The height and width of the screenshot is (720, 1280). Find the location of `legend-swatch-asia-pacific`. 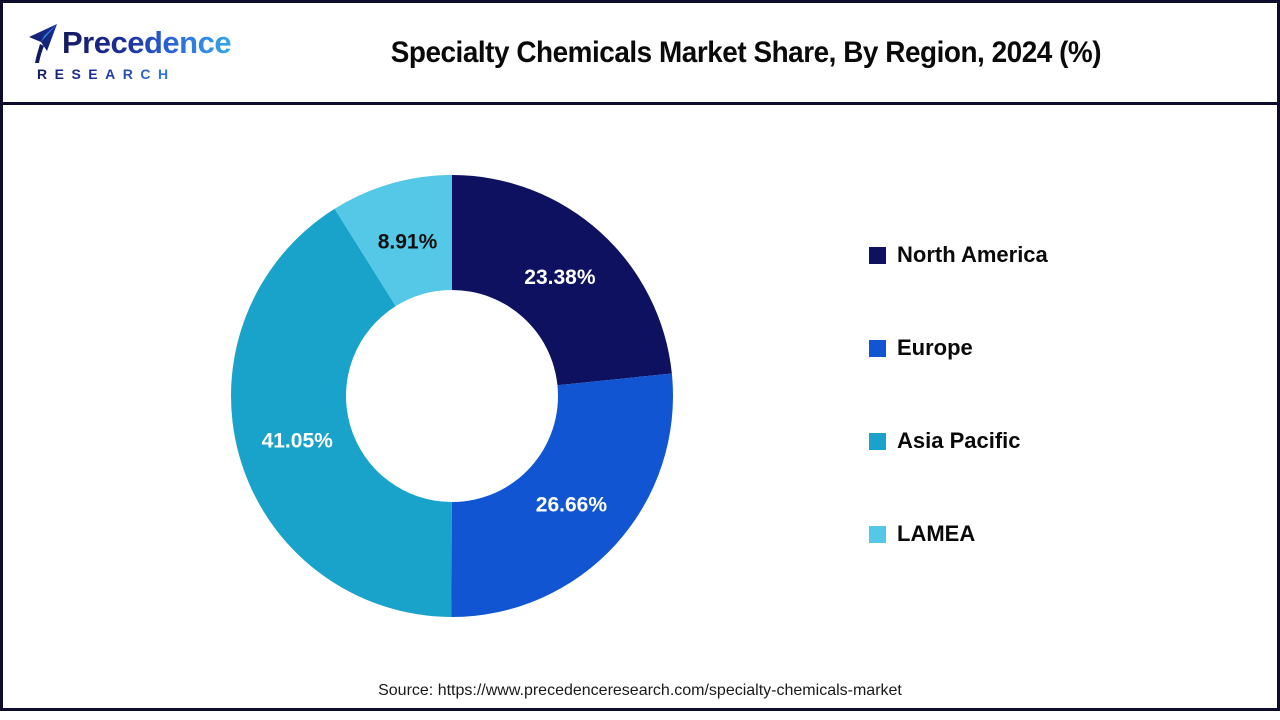

legend-swatch-asia-pacific is located at coordinates (877, 441).